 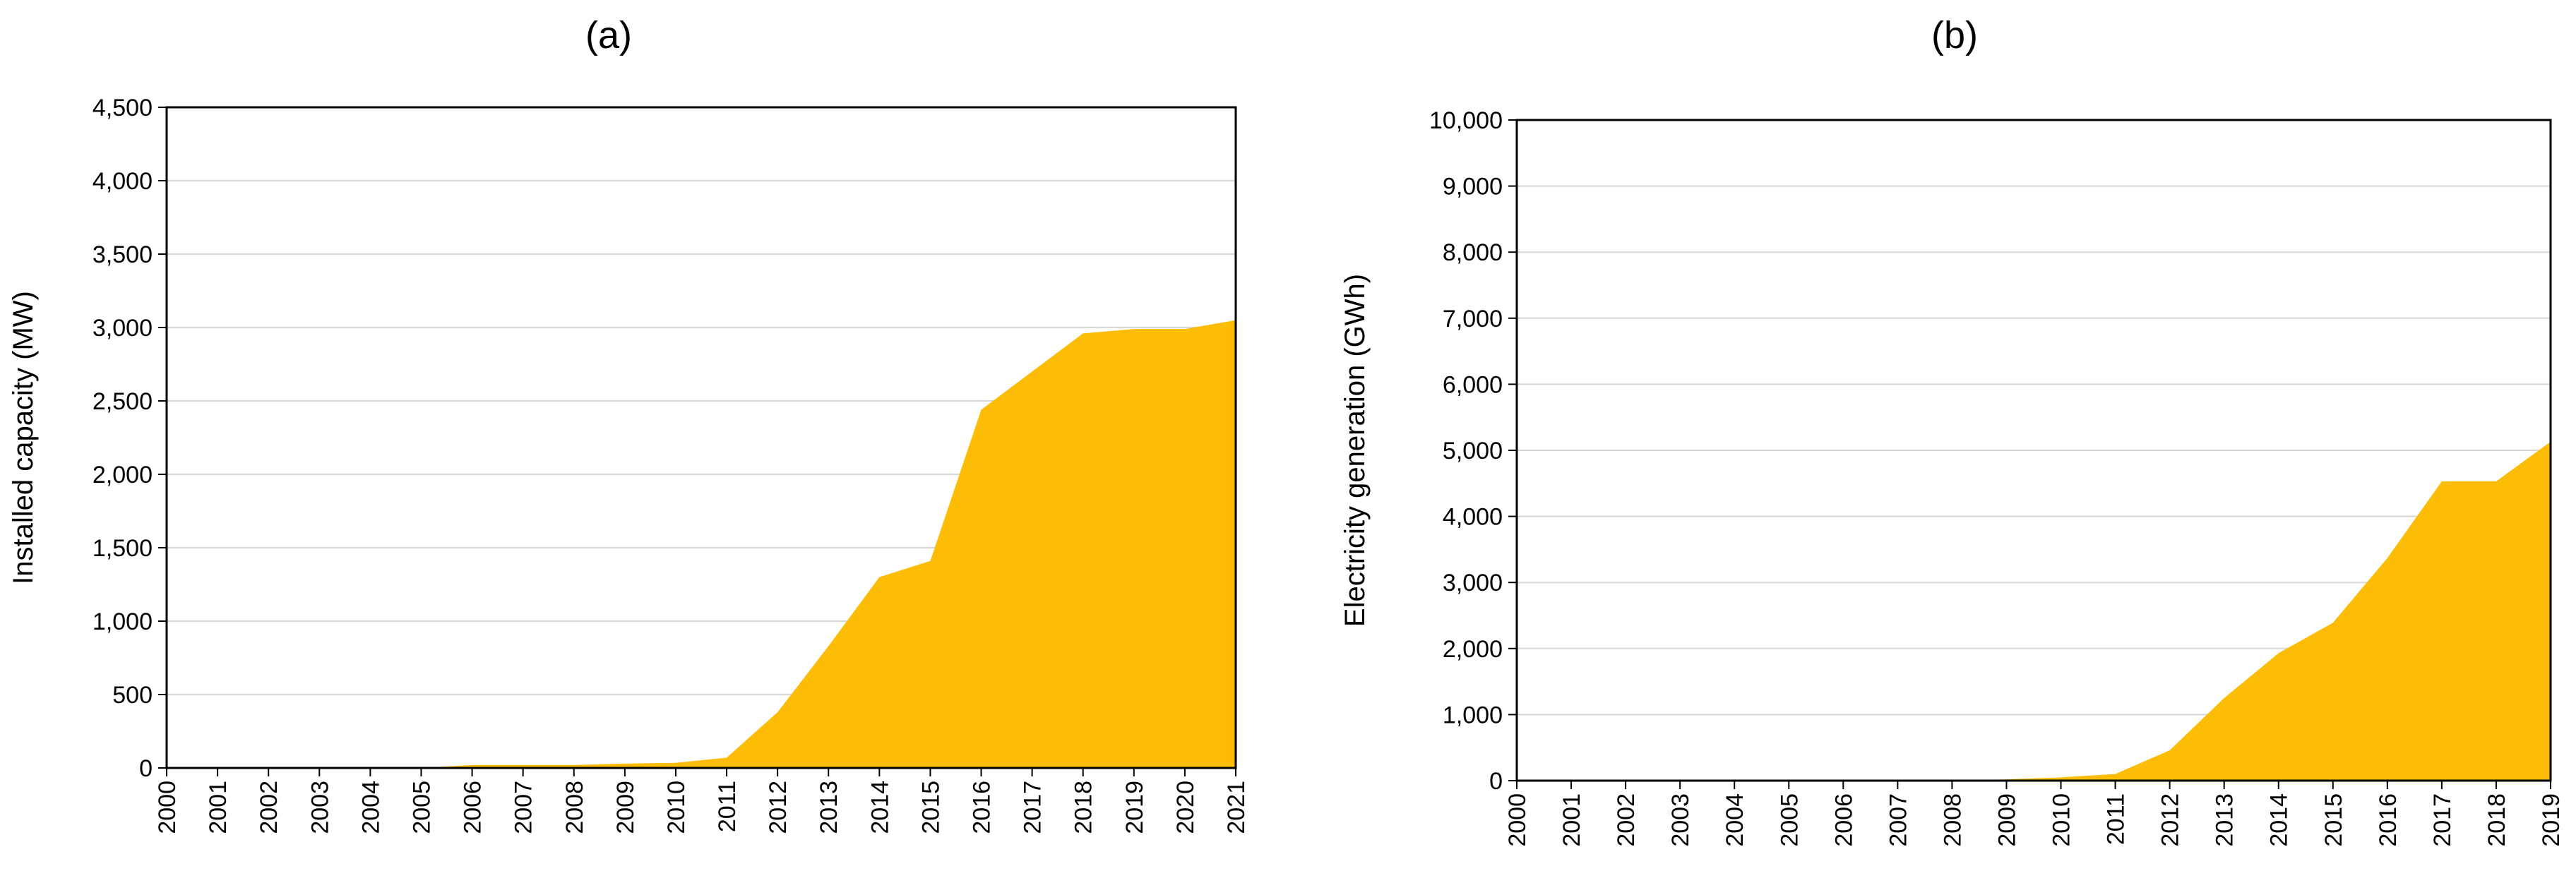 What do you see at coordinates (1355, 450) in the screenshot?
I see `y-axis-label: Electricity generation (GWh)` at bounding box center [1355, 450].